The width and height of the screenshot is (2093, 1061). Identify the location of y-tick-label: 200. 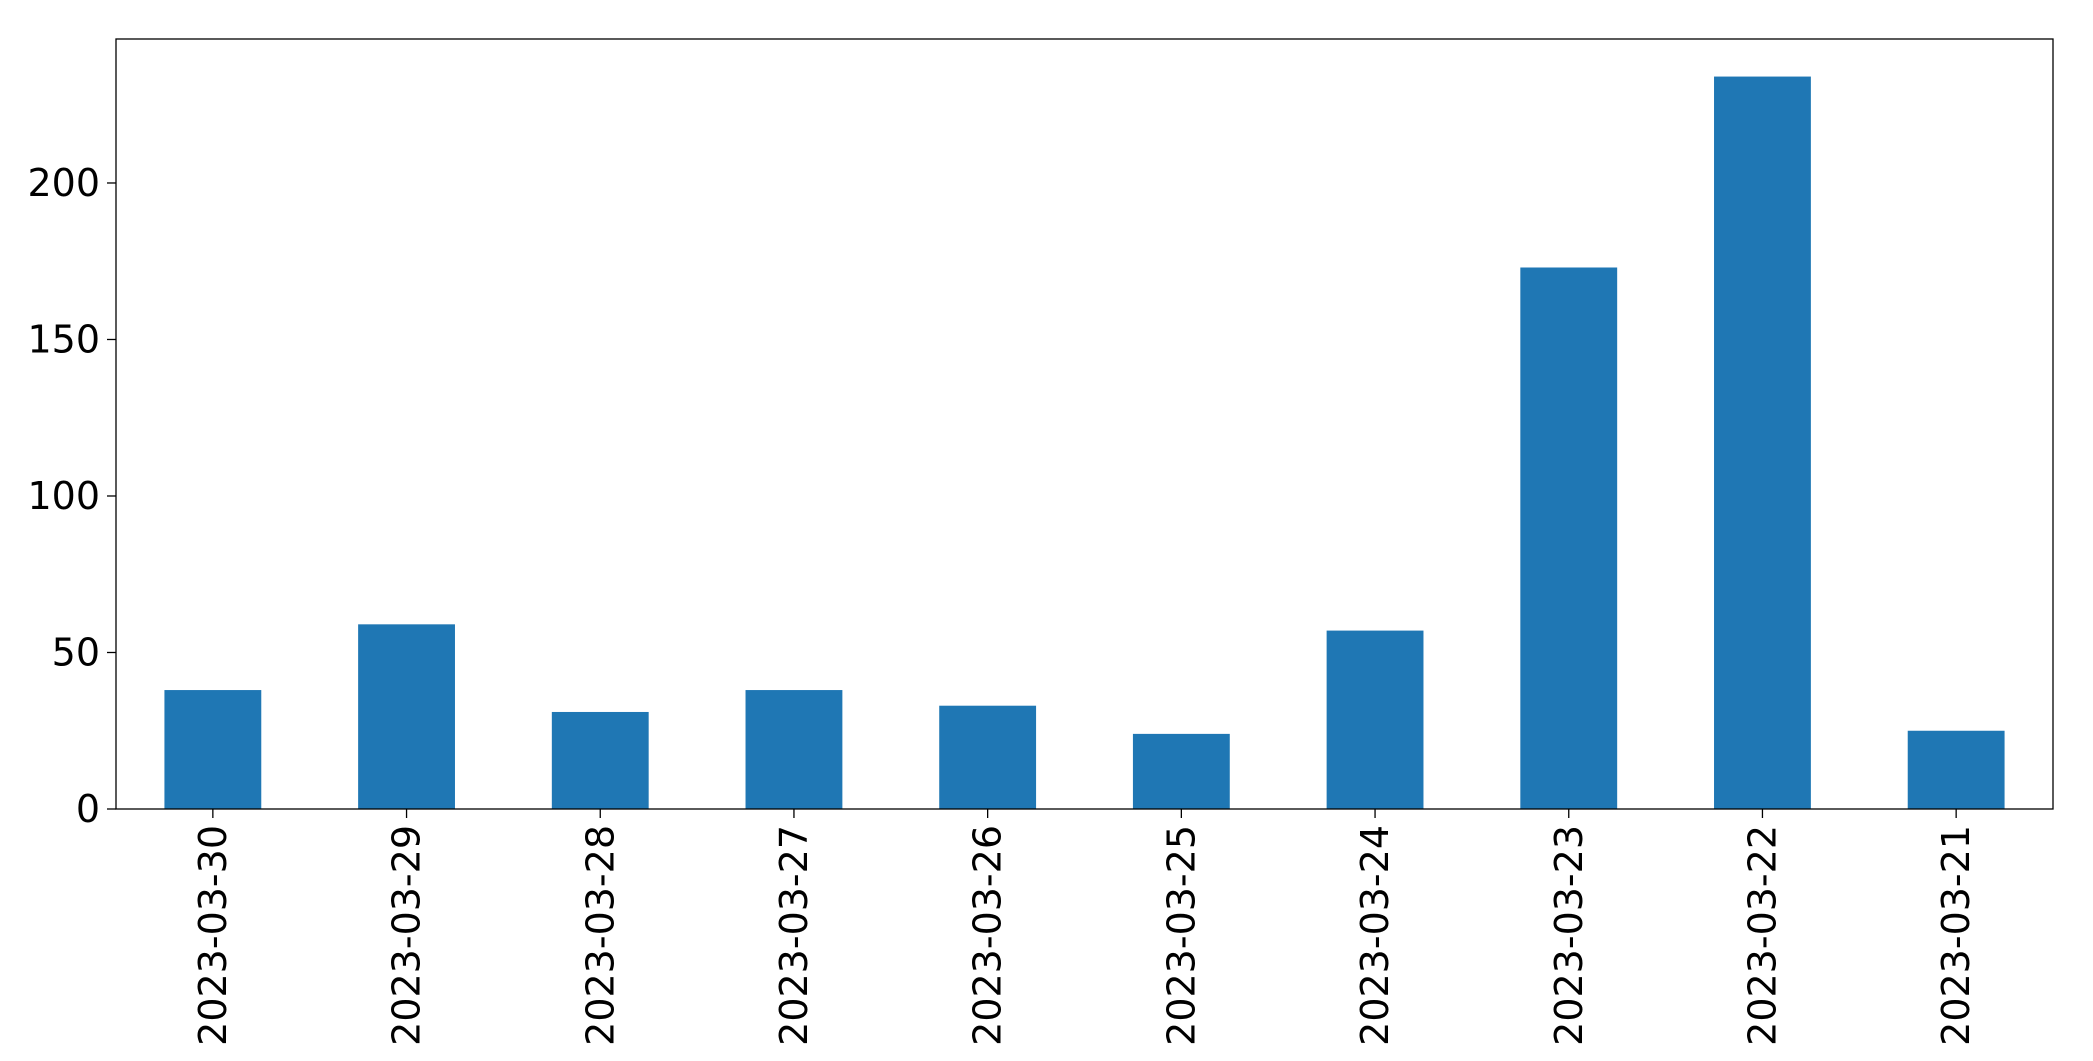
(63, 183).